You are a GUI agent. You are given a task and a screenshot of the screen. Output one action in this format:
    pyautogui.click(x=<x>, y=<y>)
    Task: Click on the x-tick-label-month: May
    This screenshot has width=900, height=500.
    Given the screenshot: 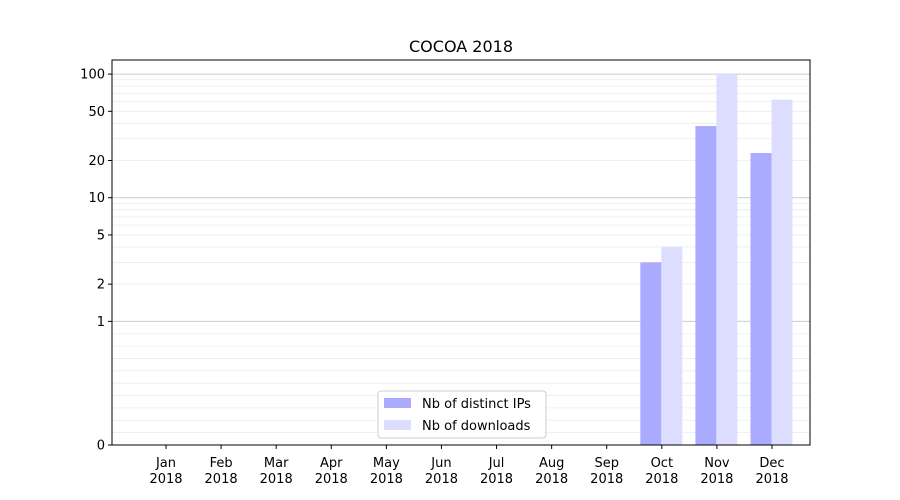 What is the action you would take?
    pyautogui.click(x=386, y=463)
    